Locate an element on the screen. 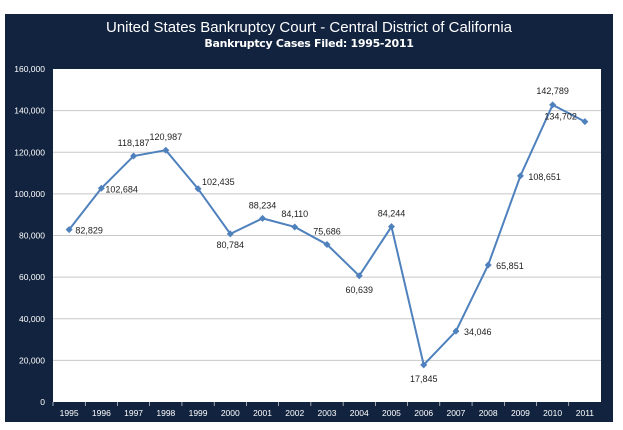  x-tick-label: 2004 is located at coordinates (359, 413).